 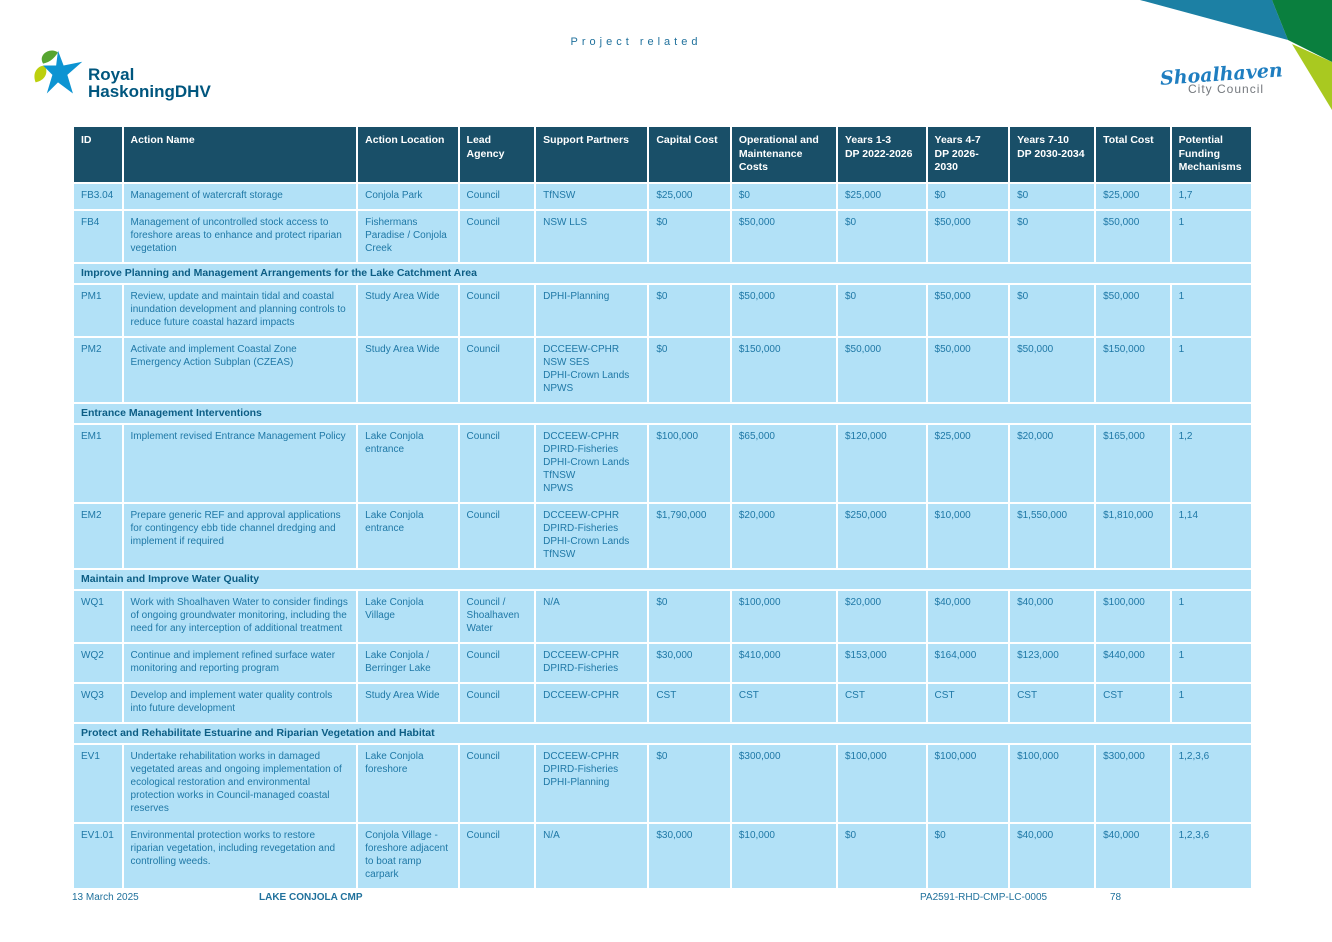 I want to click on cell-years-1-3: $100,000, so click(x=881, y=783).